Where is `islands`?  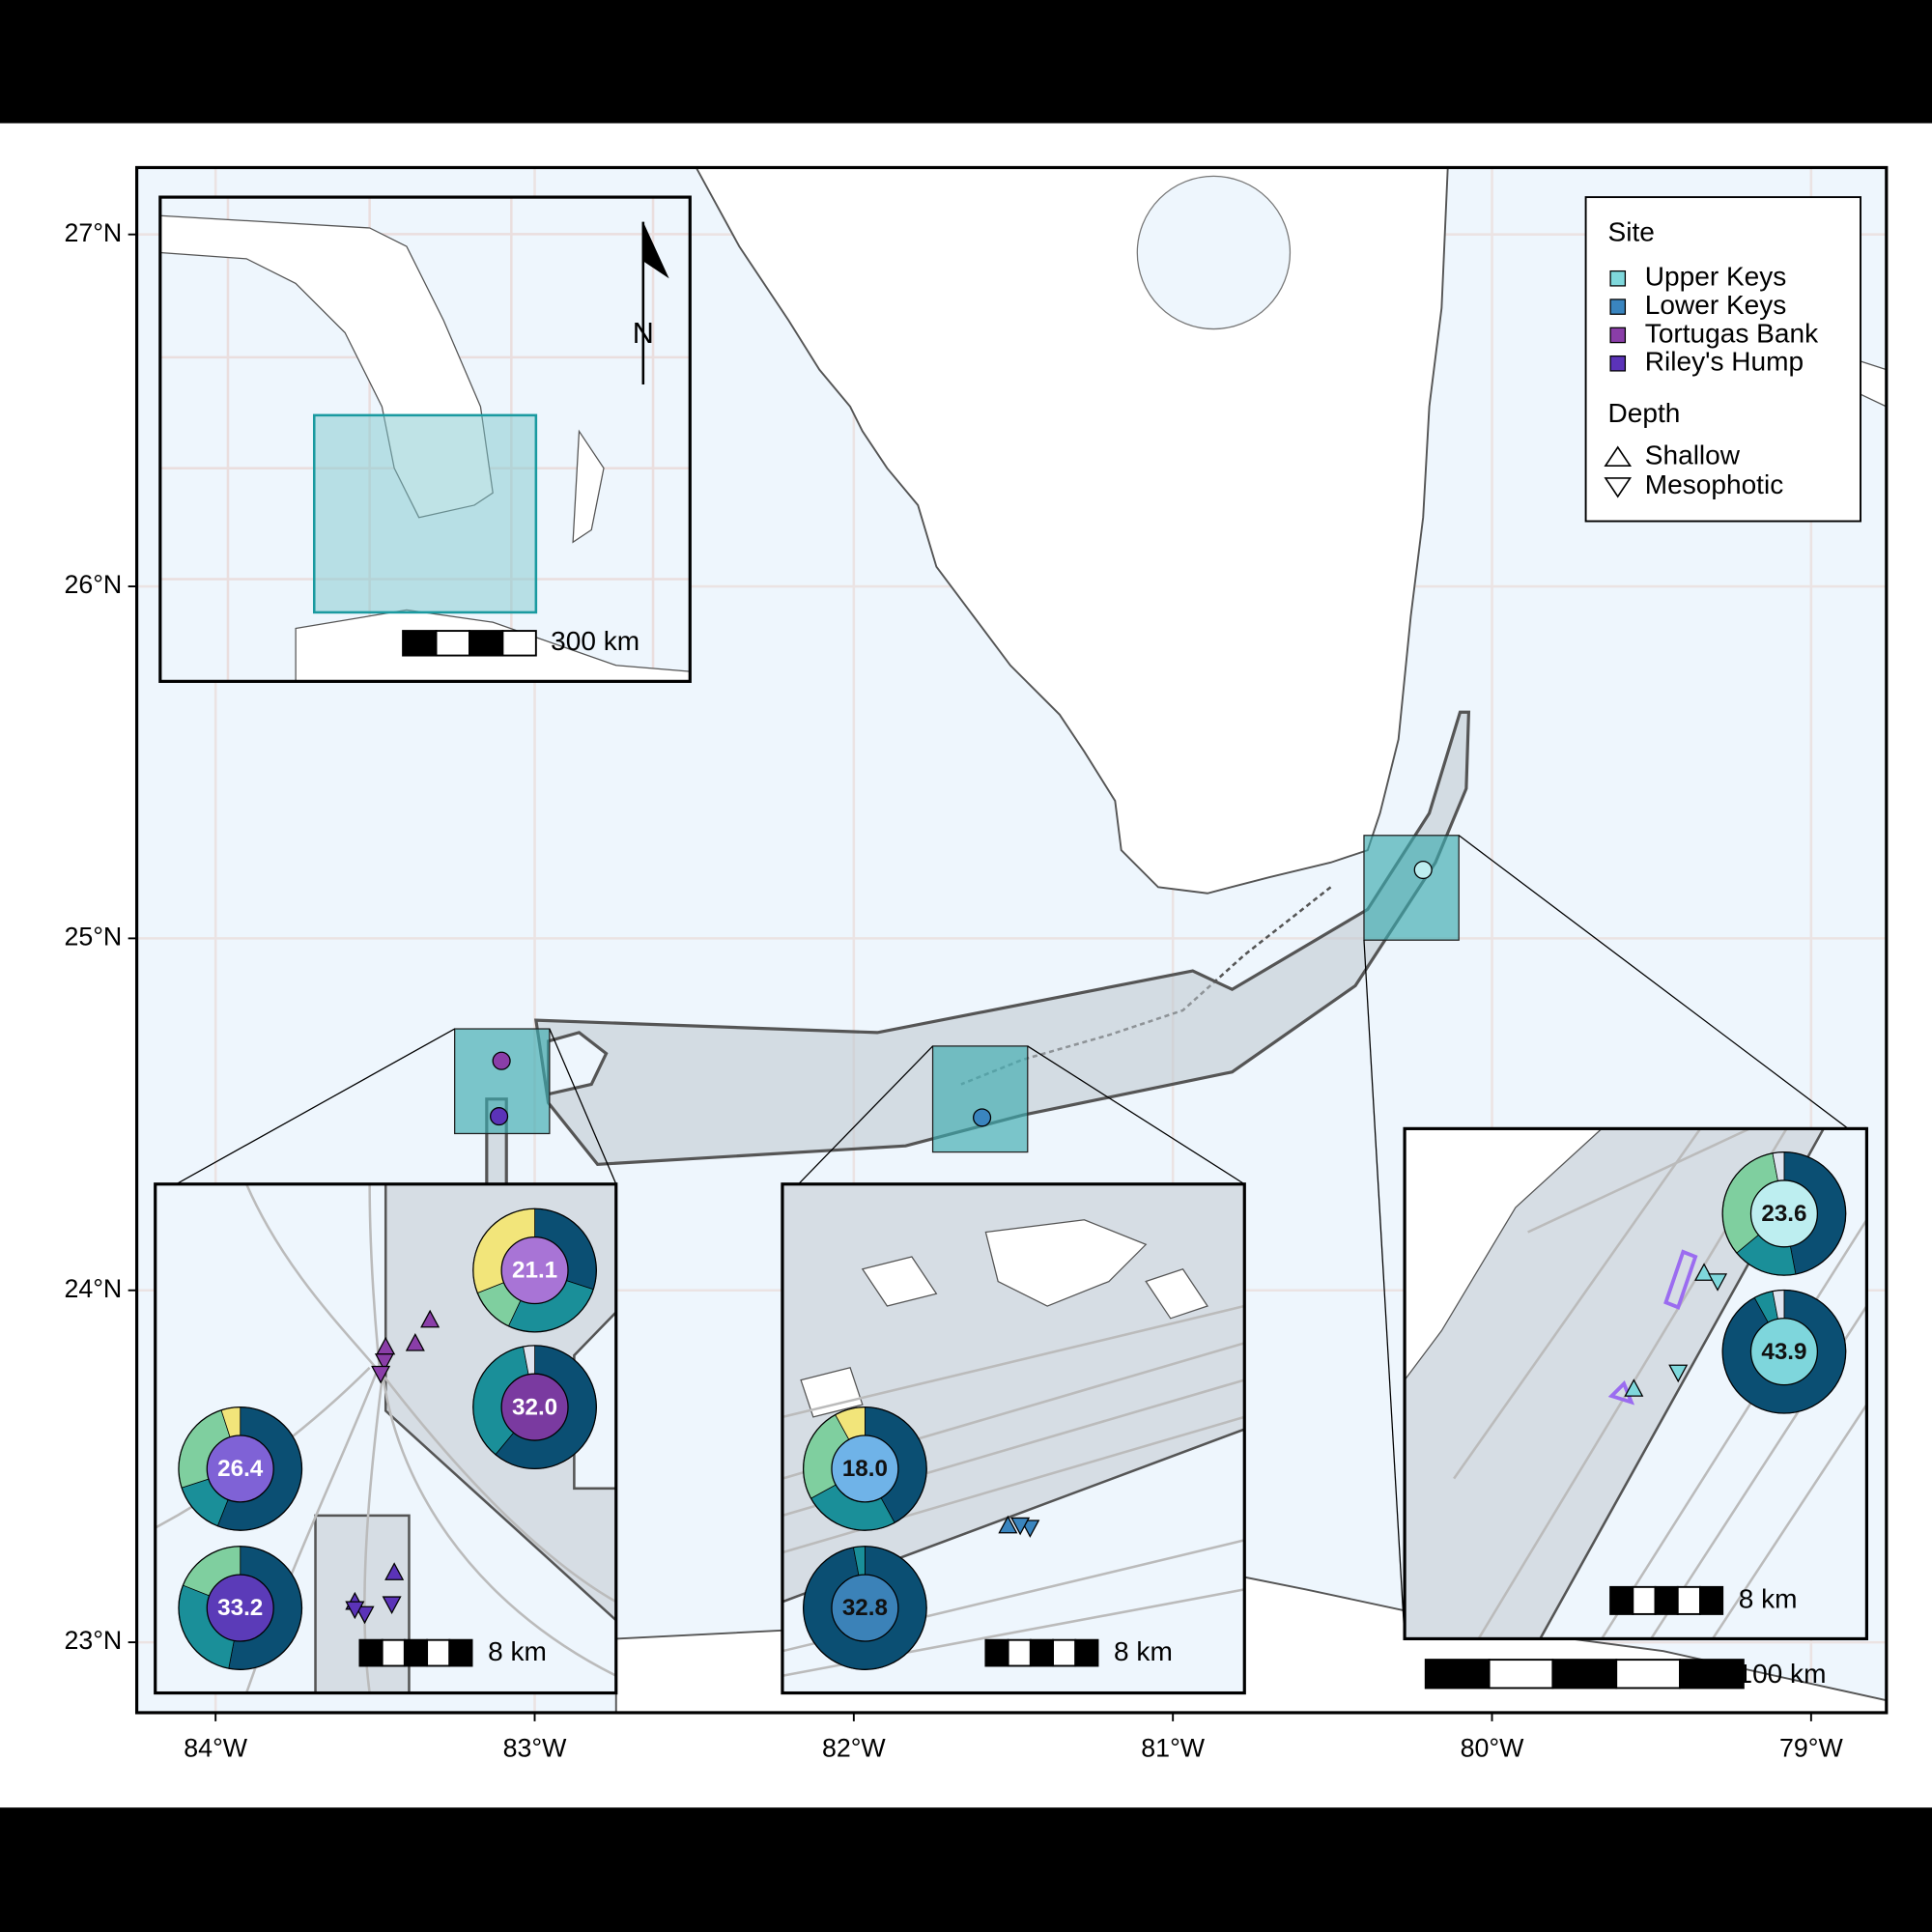 islands is located at coordinates (1004, 1318).